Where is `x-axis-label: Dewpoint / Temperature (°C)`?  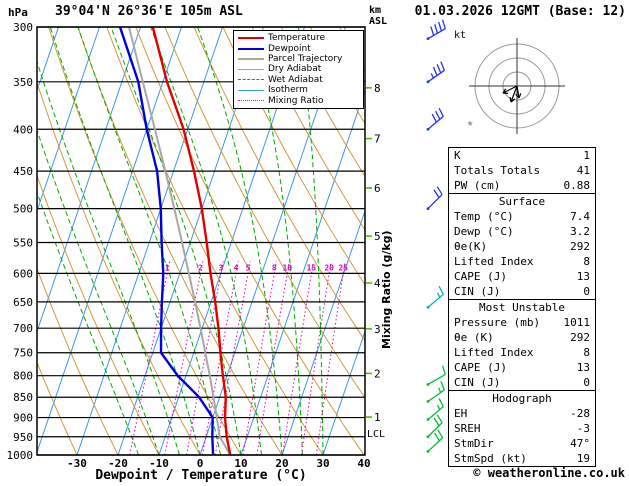
x-axis-label: Dewpoint / Temperature (°C) is located at coordinates (201, 475).